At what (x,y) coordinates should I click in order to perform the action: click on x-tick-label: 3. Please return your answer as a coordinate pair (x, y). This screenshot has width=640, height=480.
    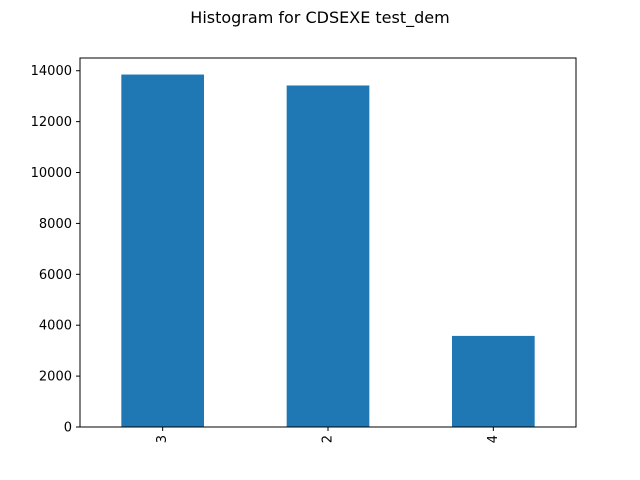
    Looking at the image, I should click on (162, 439).